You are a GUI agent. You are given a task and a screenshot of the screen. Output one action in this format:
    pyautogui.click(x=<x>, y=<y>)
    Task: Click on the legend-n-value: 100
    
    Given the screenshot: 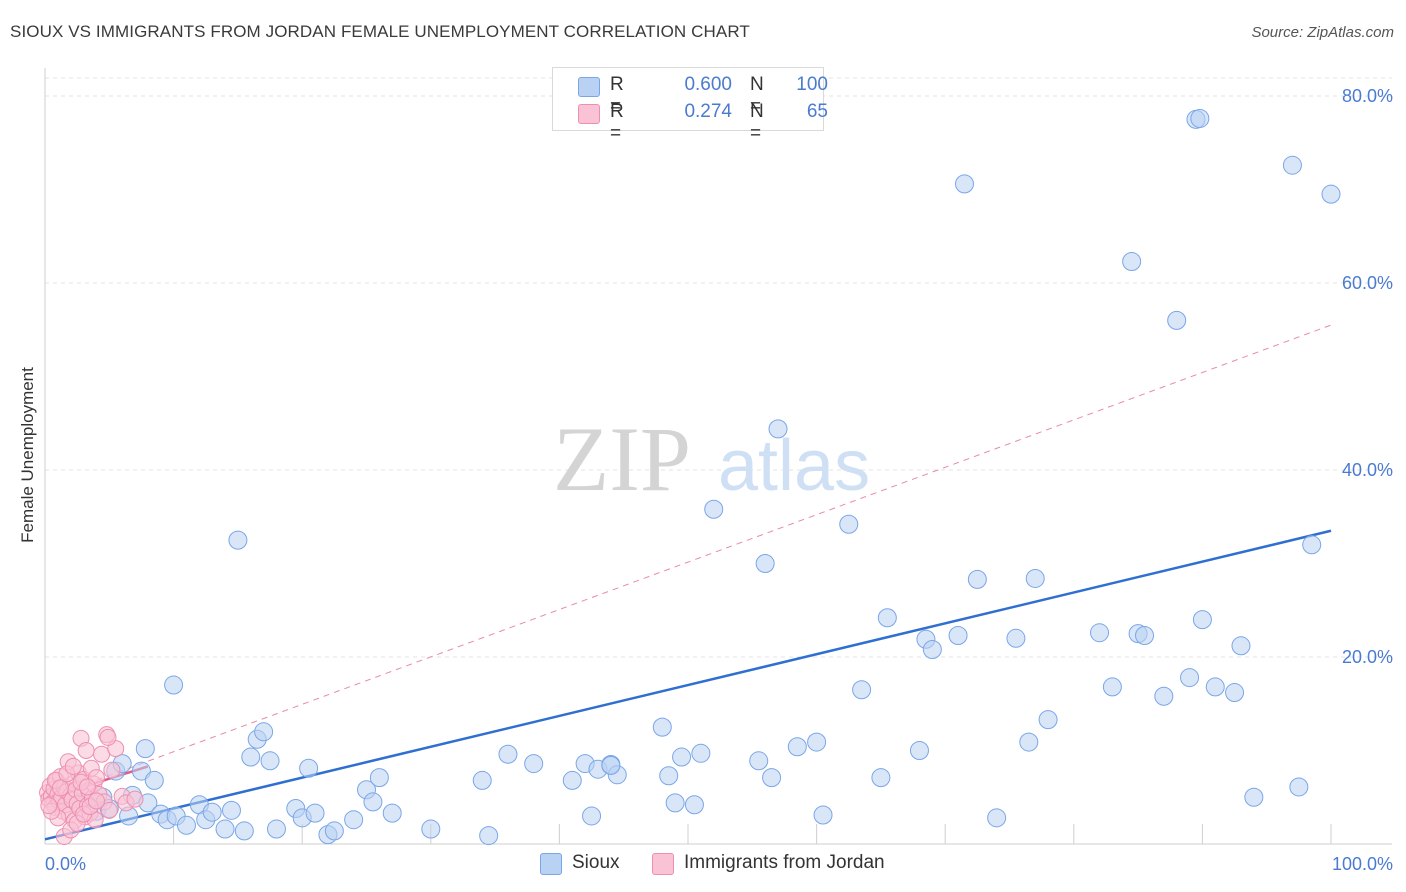 What is the action you would take?
    pyautogui.click(x=812, y=84)
    